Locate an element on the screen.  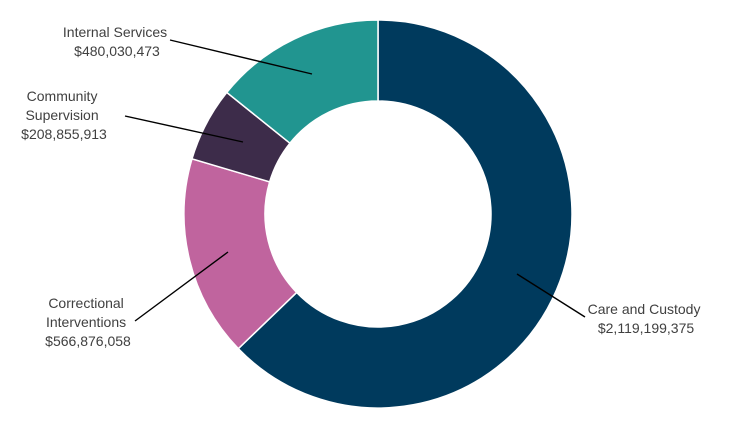
leader-line-internal-services is located at coordinates (241, 57).